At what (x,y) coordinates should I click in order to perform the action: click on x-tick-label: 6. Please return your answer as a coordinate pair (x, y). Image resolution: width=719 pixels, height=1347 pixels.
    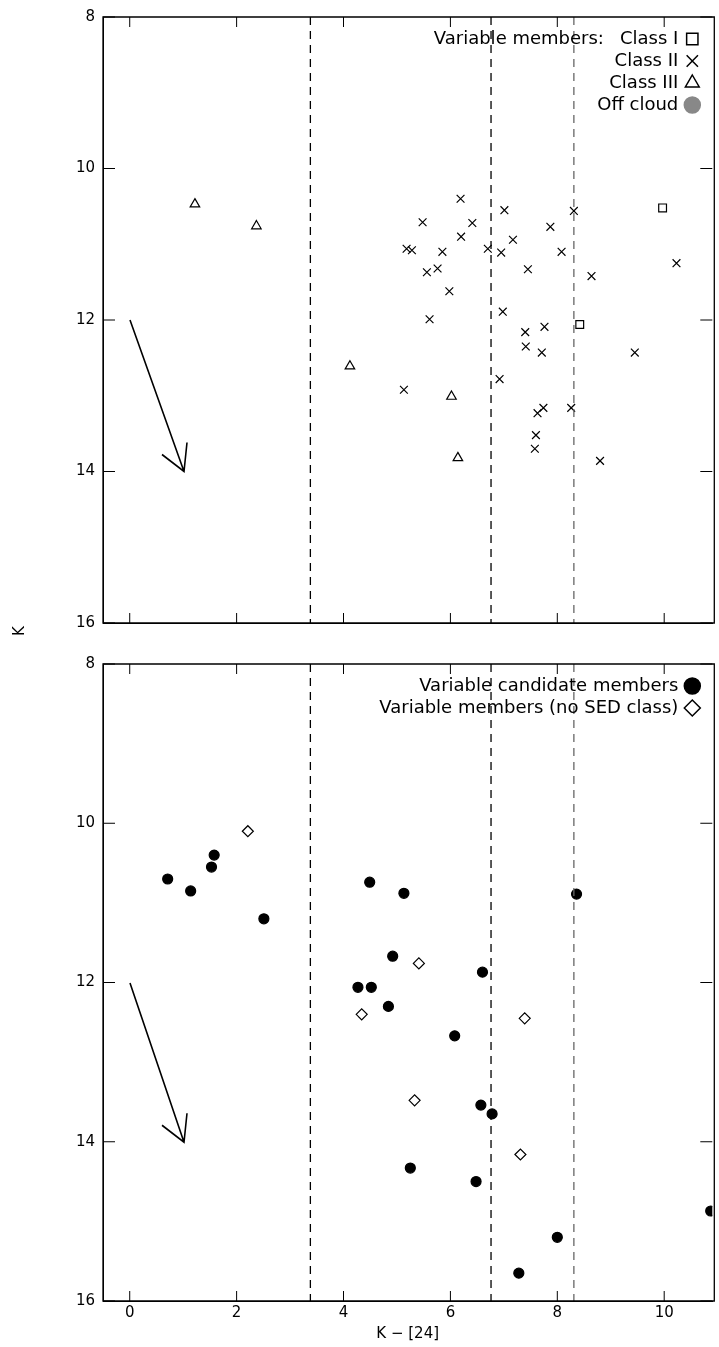
    Looking at the image, I should click on (450, 1311).